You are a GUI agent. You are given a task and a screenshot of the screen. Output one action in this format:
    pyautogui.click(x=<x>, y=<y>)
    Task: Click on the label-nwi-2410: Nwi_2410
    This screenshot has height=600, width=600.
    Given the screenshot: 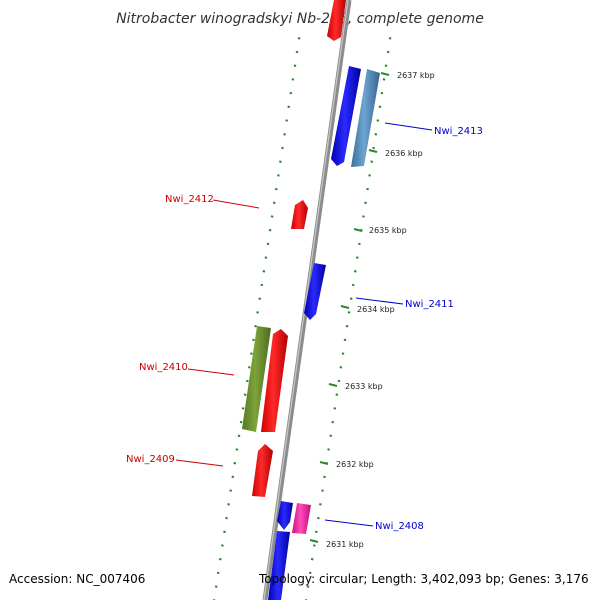 What is the action you would take?
    pyautogui.click(x=163, y=367)
    